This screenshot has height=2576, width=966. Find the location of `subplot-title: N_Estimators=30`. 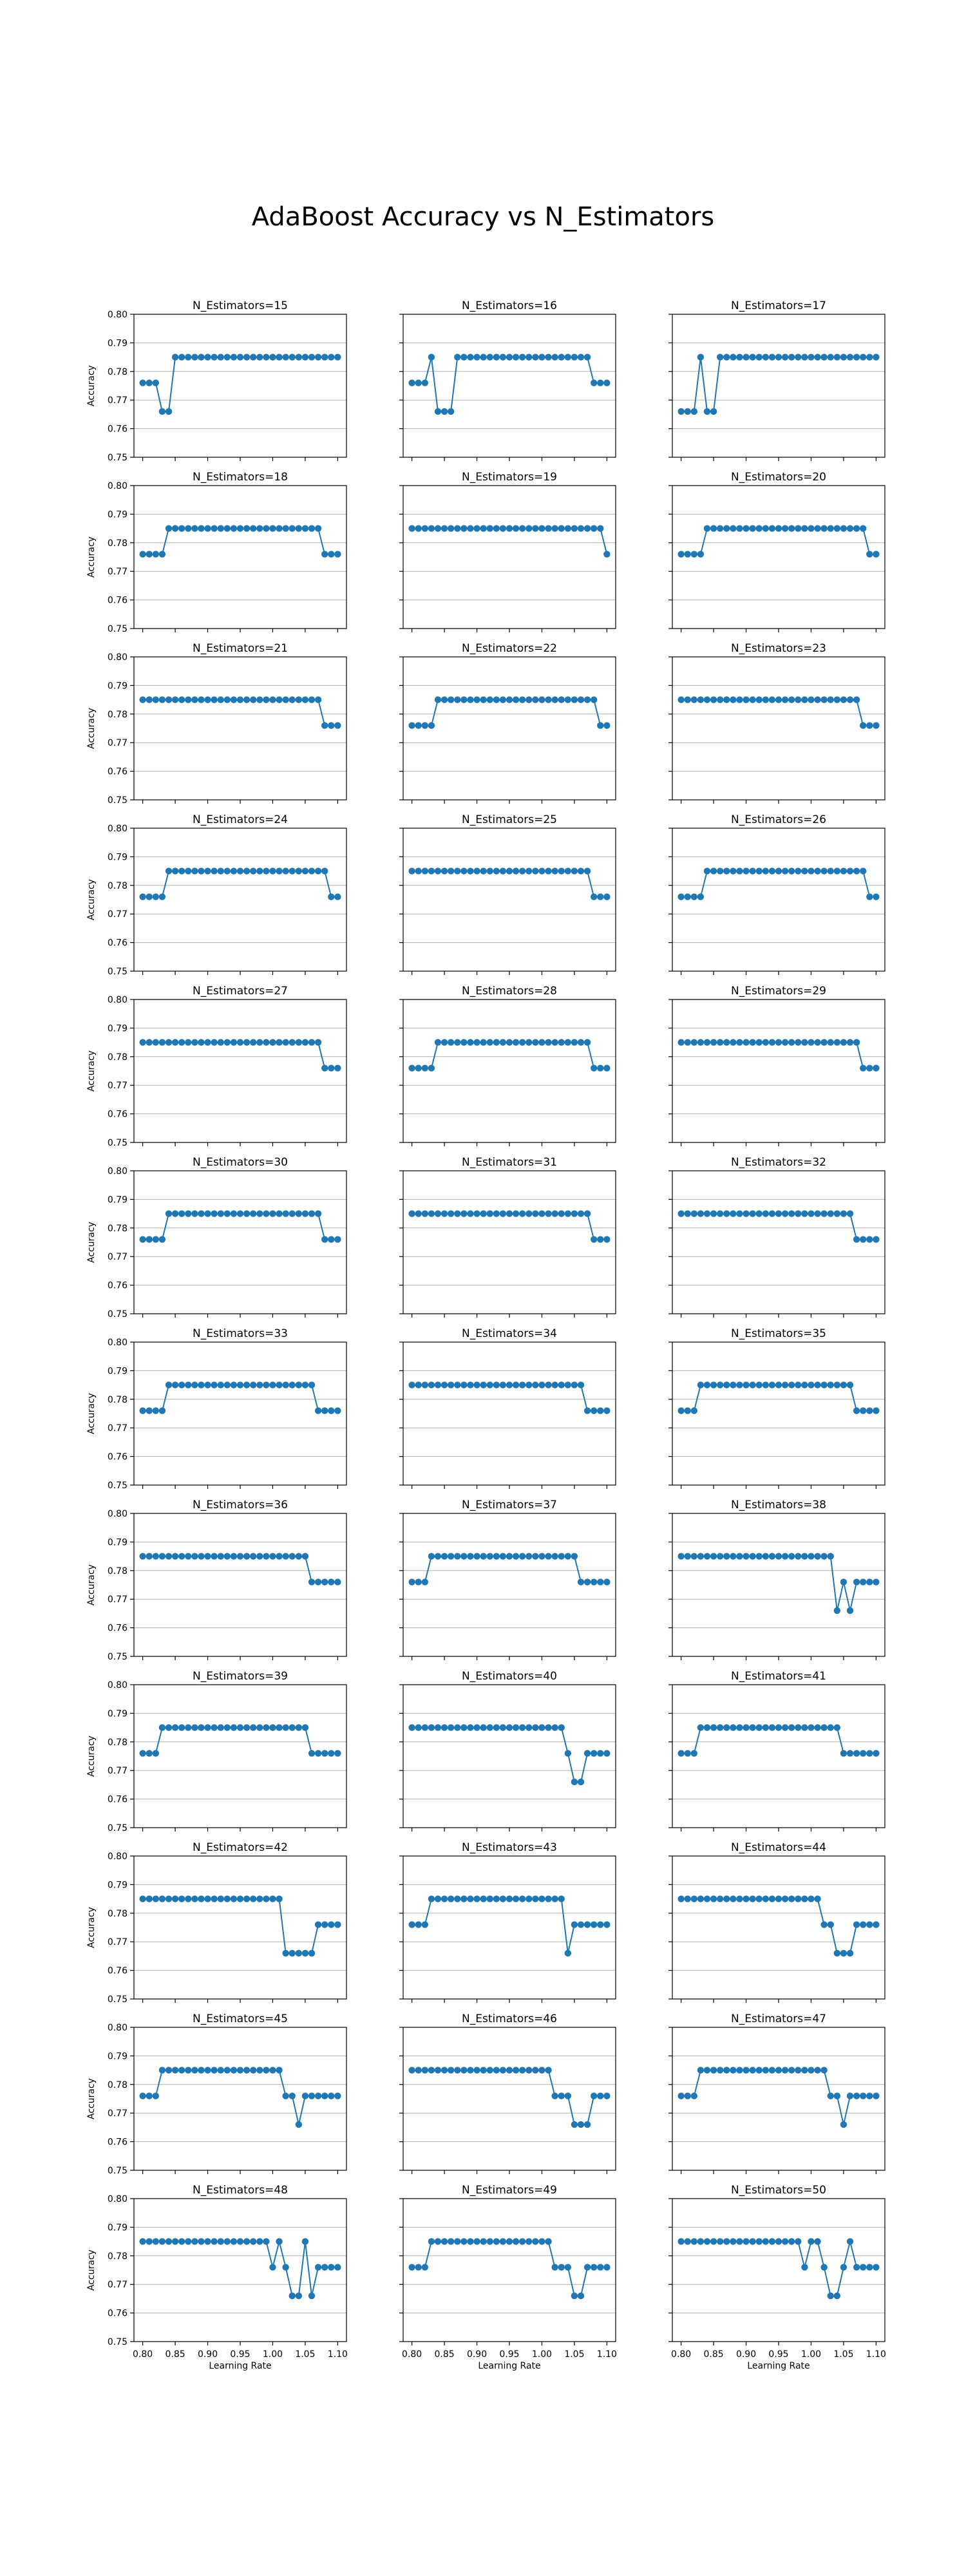

subplot-title: N_Estimators=30 is located at coordinates (240, 1162).